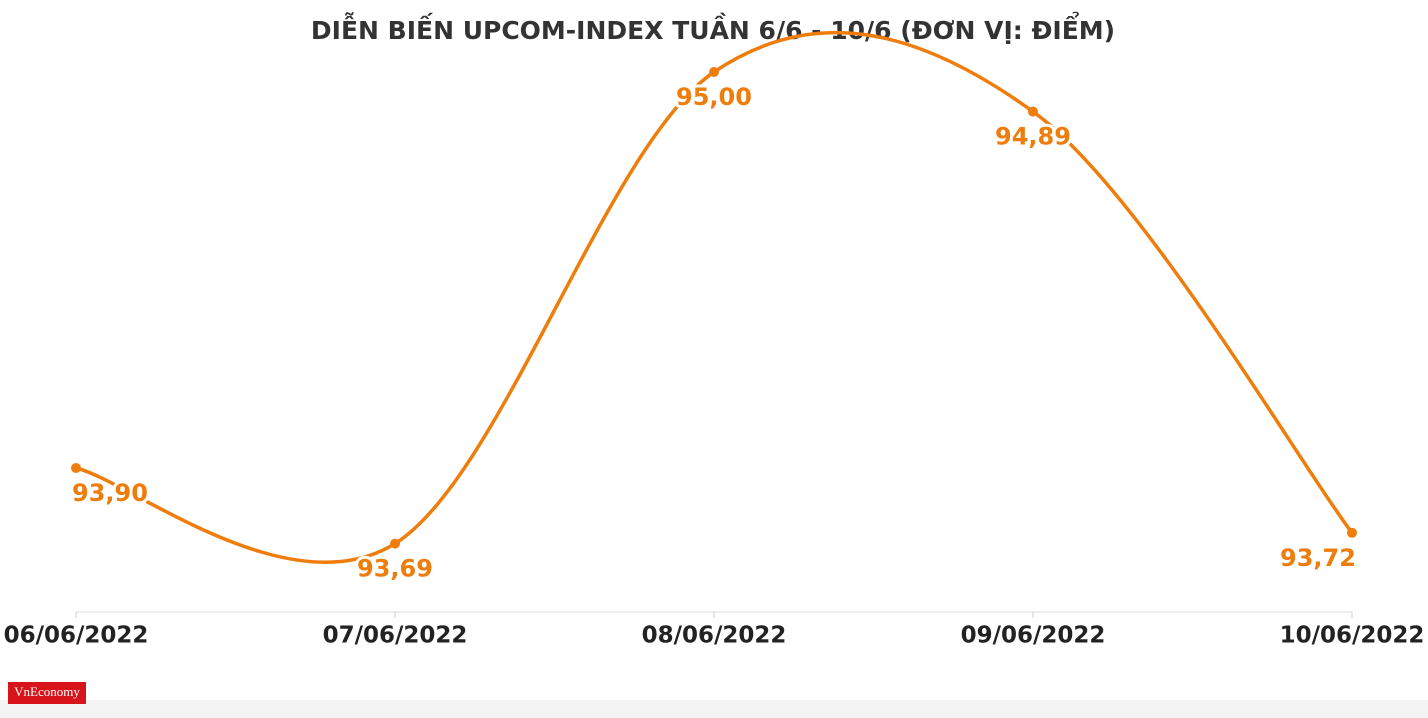 Image resolution: width=1428 pixels, height=718 pixels. I want to click on x-tick-label: 09/06/2022, so click(1033, 636).